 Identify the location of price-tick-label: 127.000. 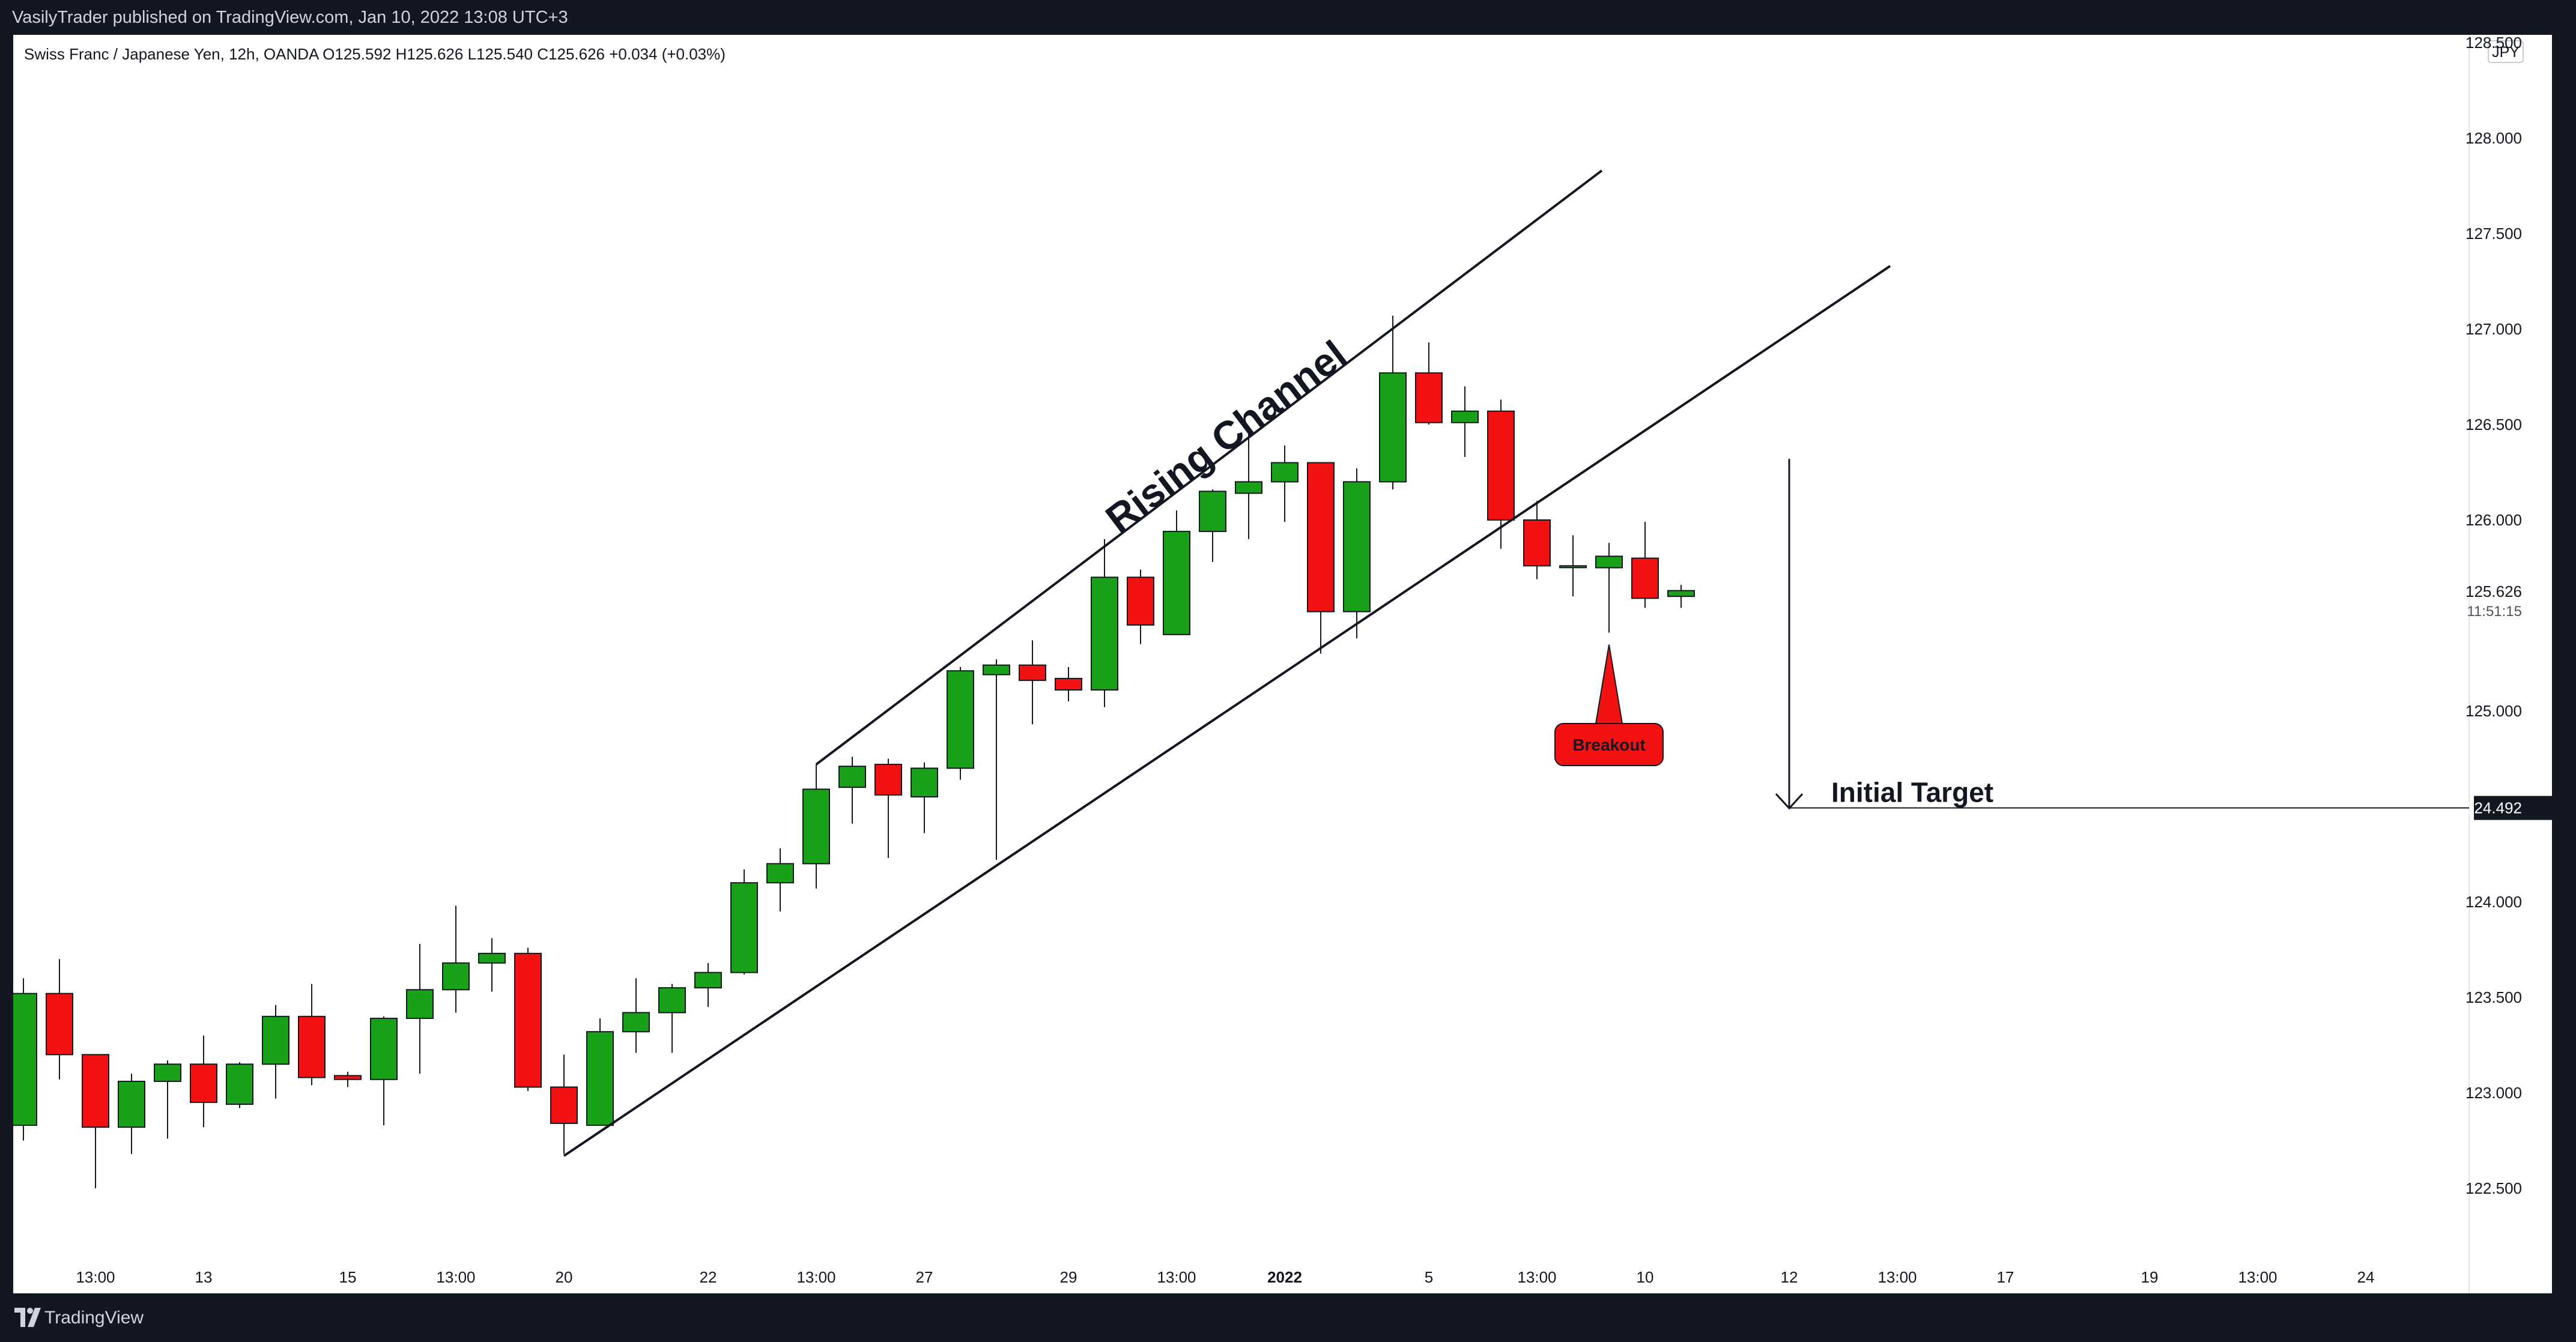
(2493, 329).